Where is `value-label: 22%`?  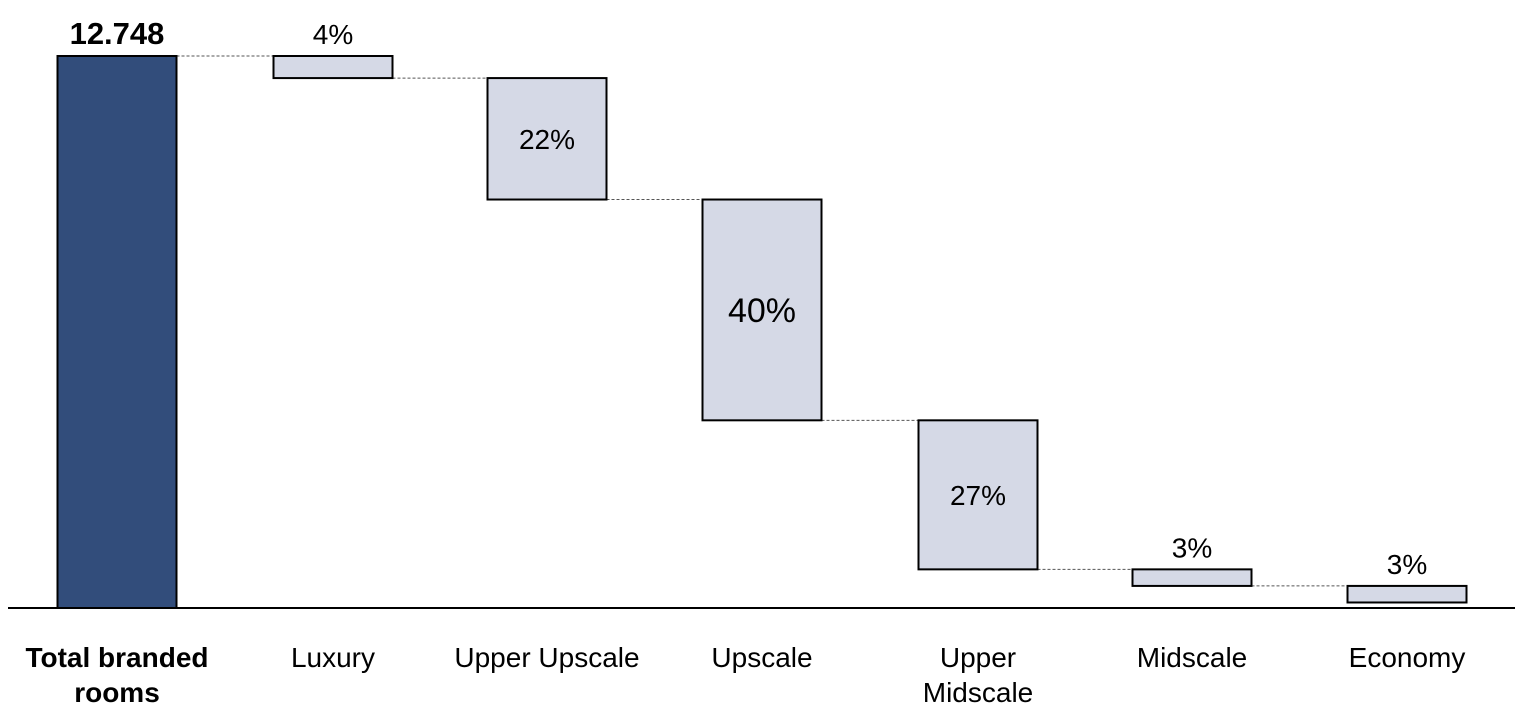 value-label: 22% is located at coordinates (547, 139).